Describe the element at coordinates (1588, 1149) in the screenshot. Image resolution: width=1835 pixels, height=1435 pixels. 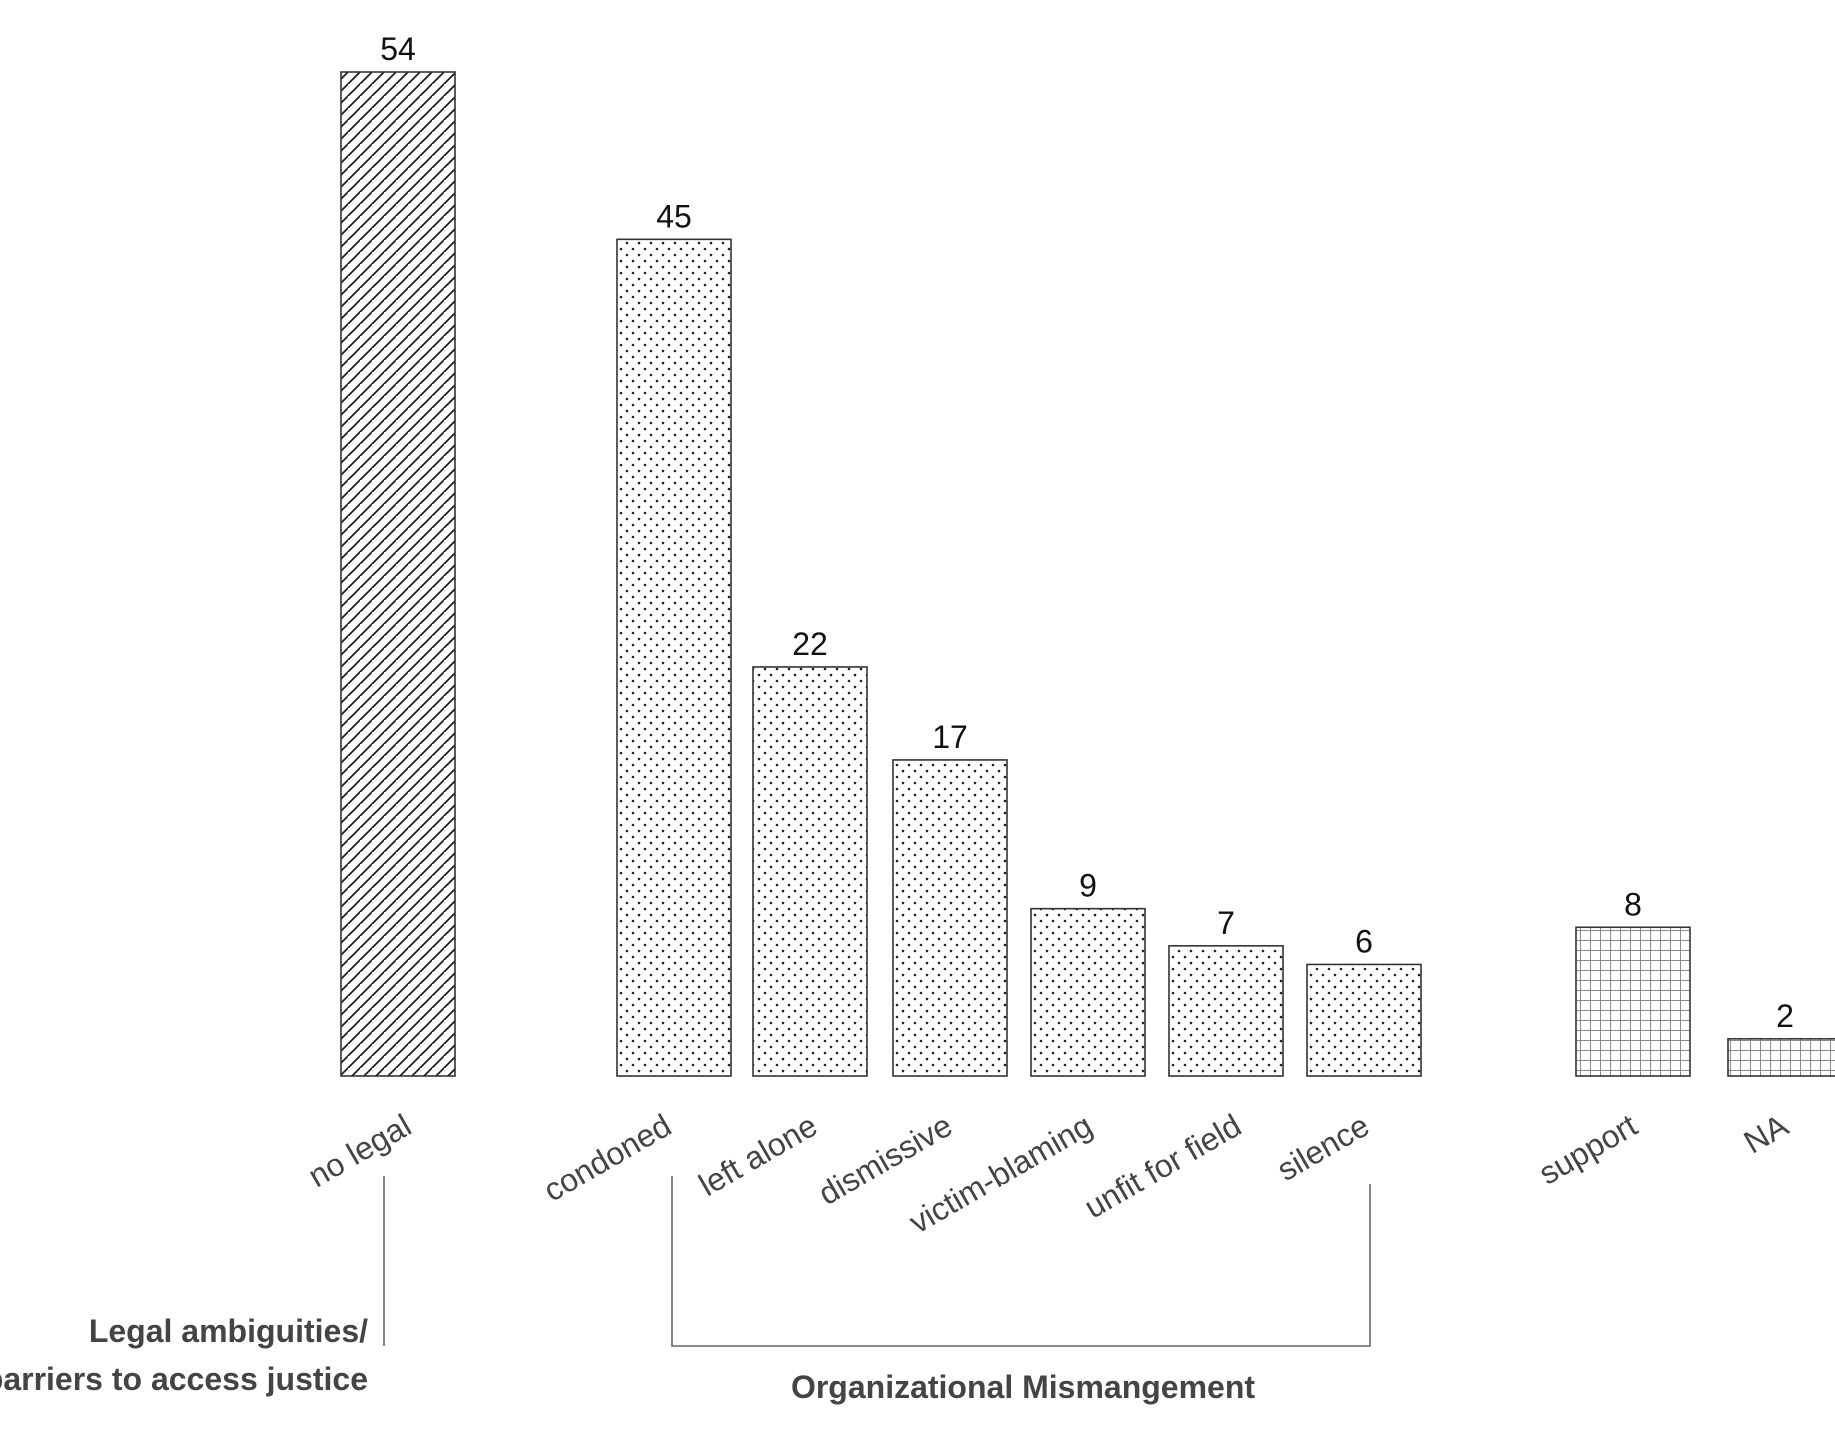
I see `x-tick-label-support: support` at that location.